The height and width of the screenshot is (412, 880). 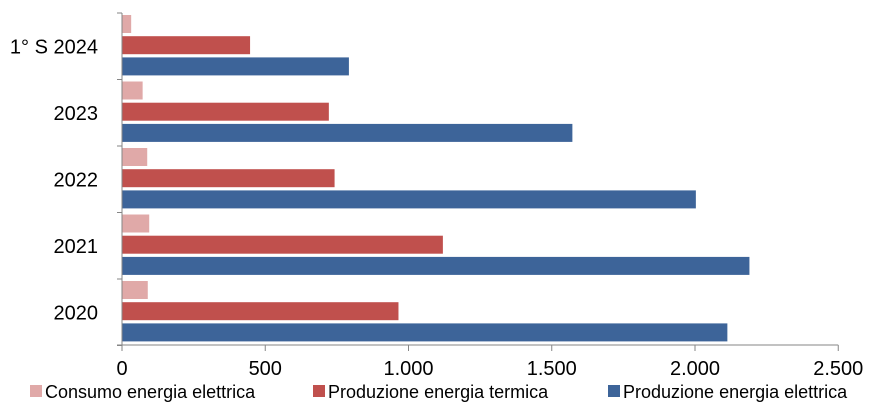 What do you see at coordinates (695, 369) in the screenshot?
I see `x-tick-label: 2.000` at bounding box center [695, 369].